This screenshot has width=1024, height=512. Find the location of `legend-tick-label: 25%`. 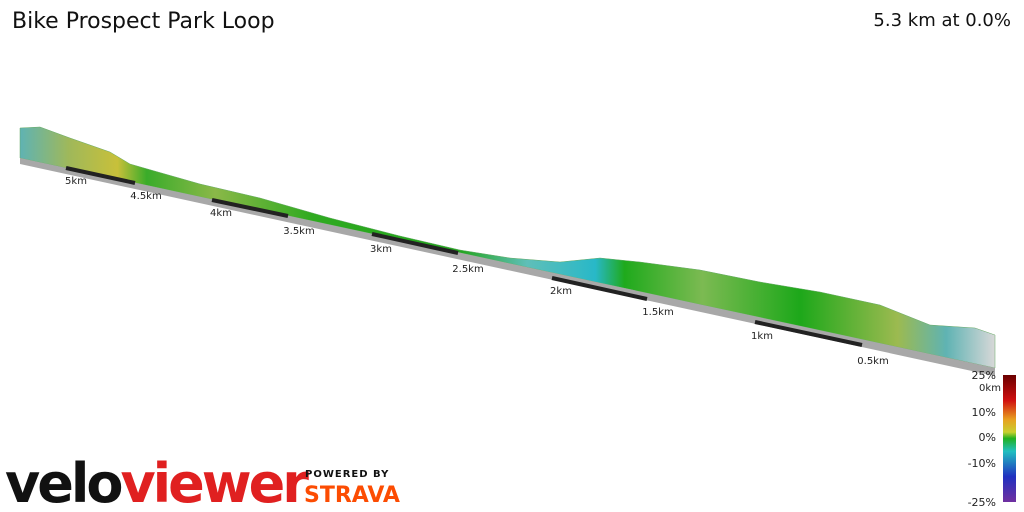

legend-tick-label: 25% is located at coordinates (984, 375).